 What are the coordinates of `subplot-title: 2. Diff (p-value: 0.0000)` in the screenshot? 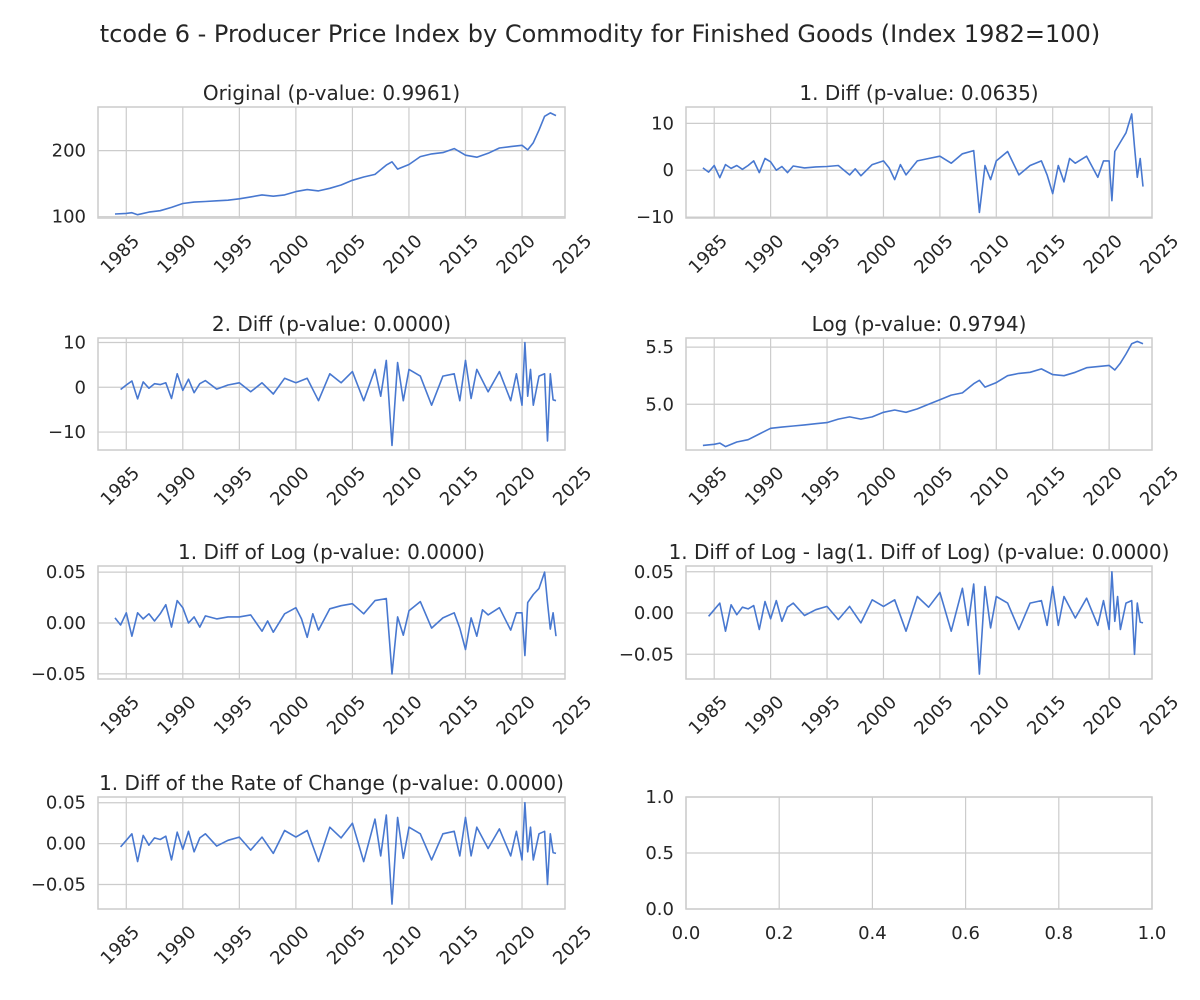 It's located at (331, 324).